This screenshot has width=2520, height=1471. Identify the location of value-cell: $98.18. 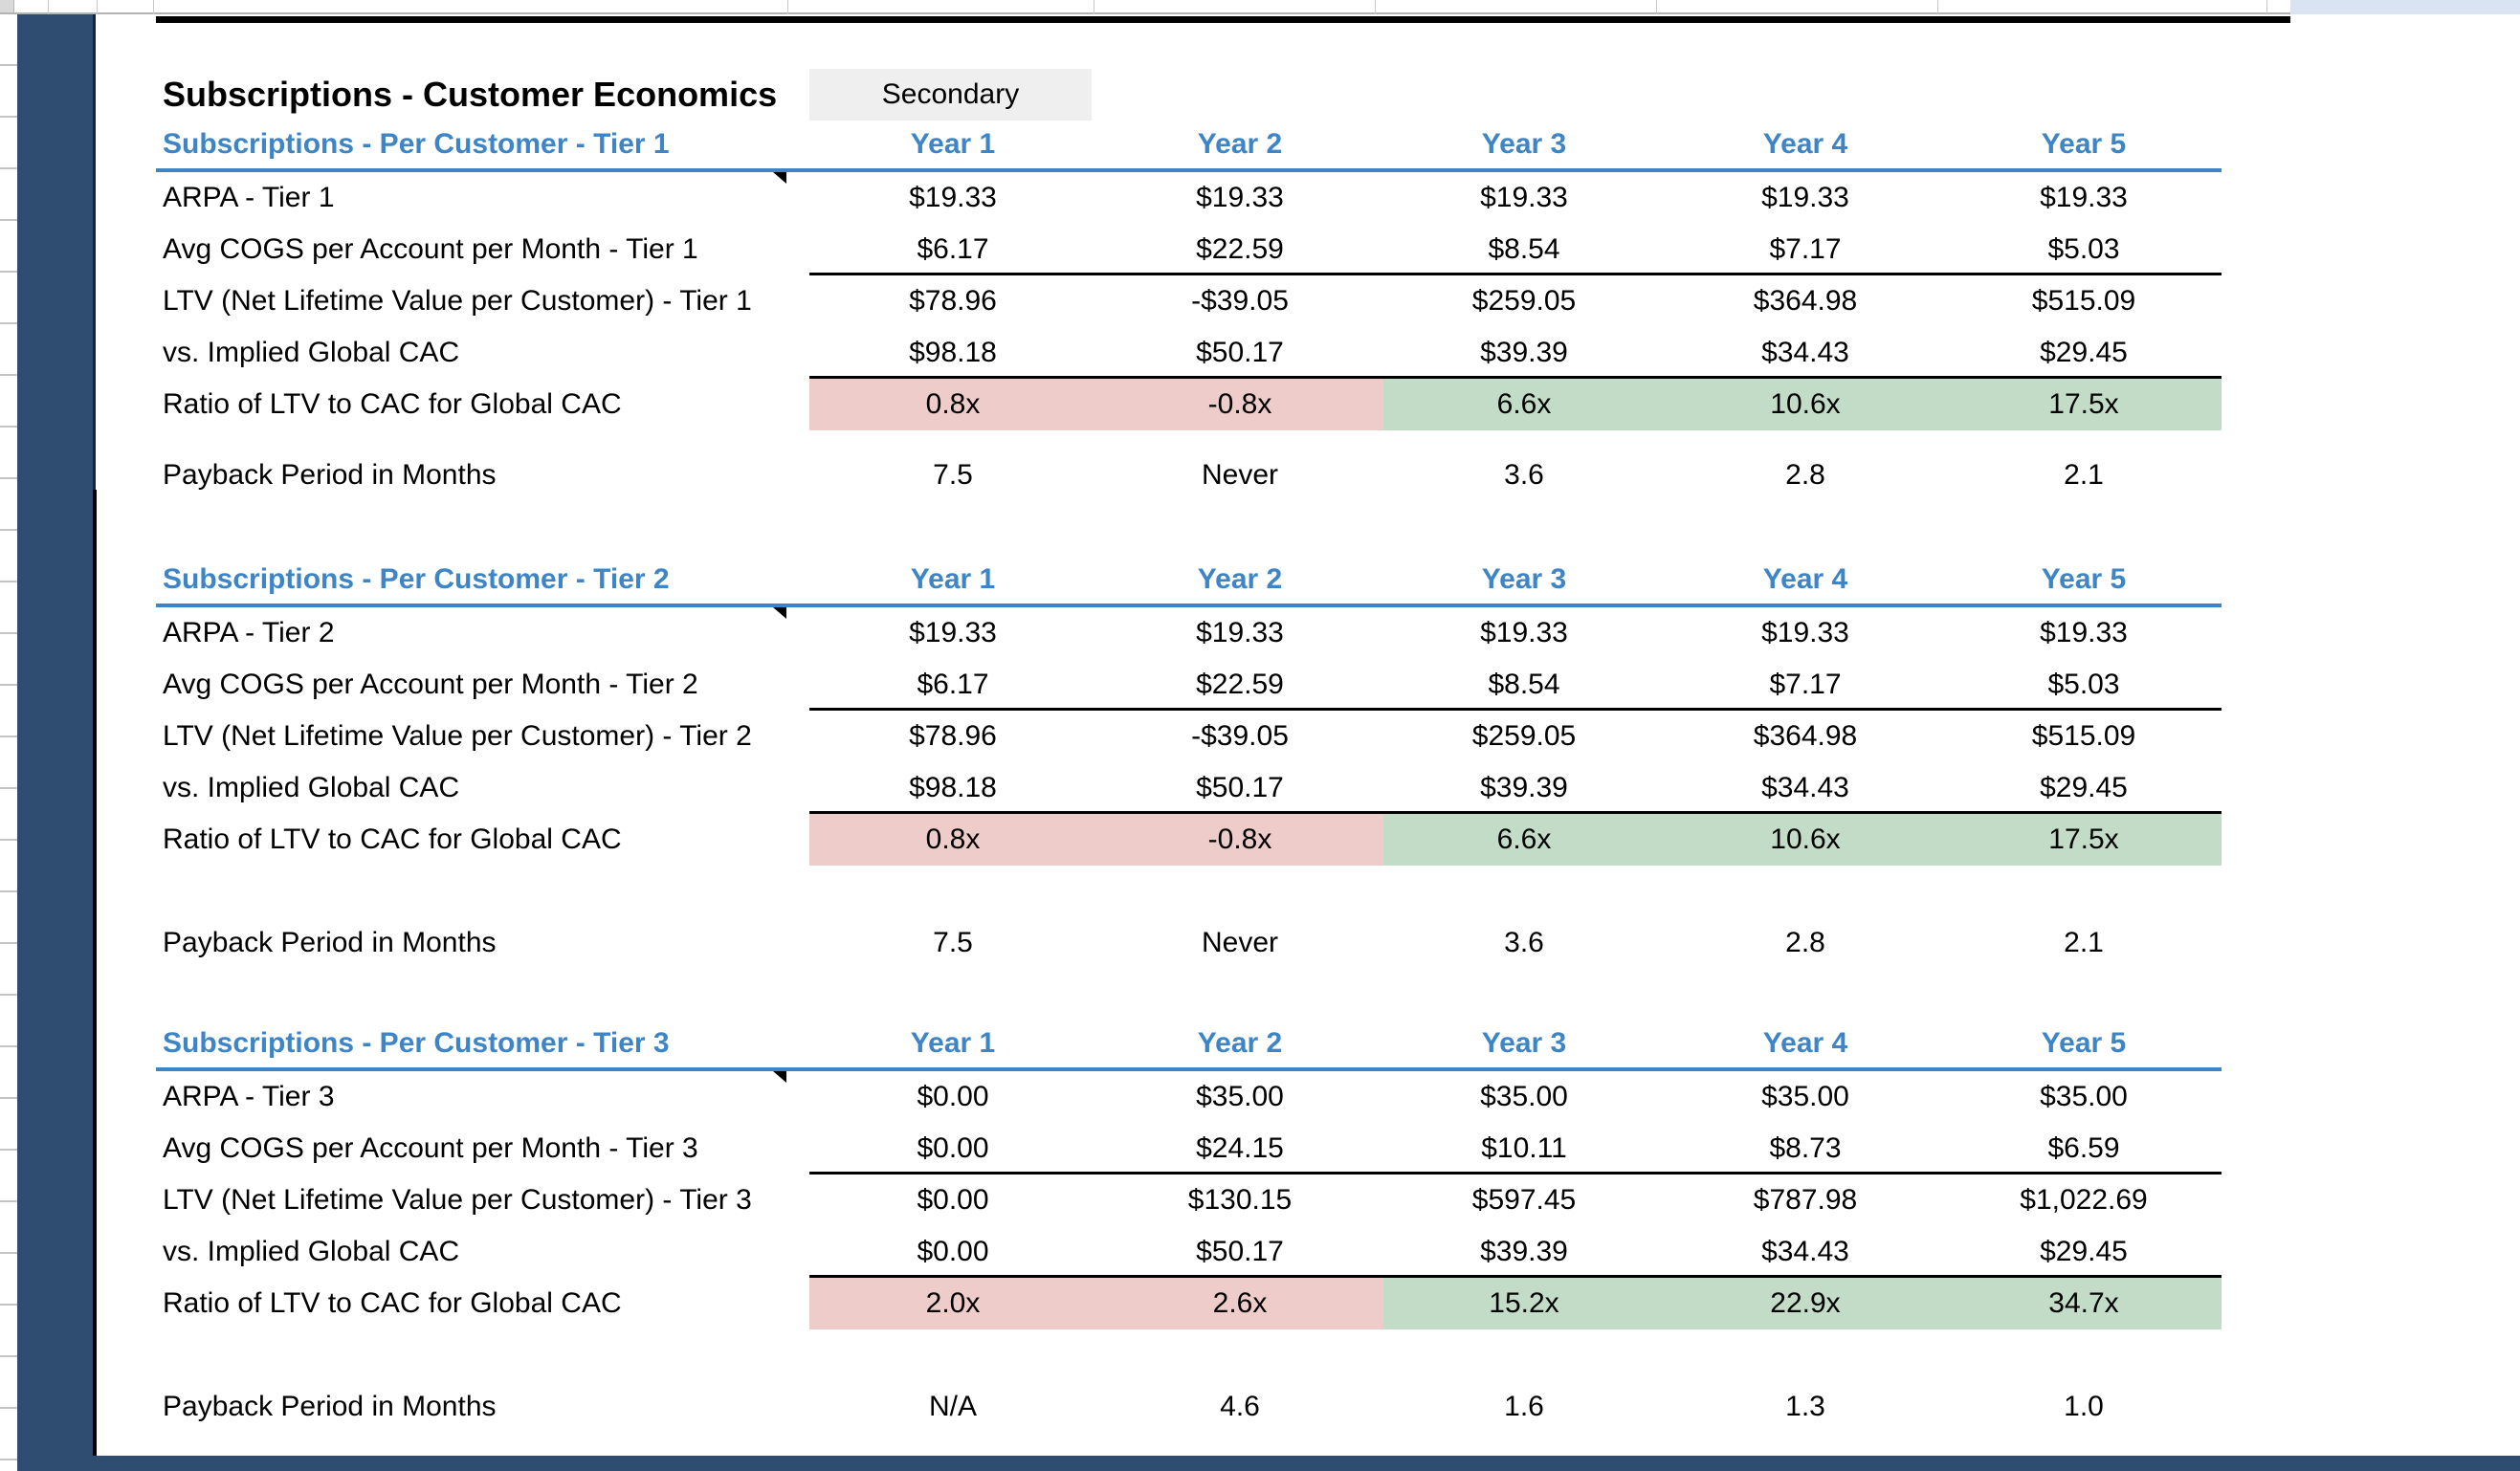
(953, 353).